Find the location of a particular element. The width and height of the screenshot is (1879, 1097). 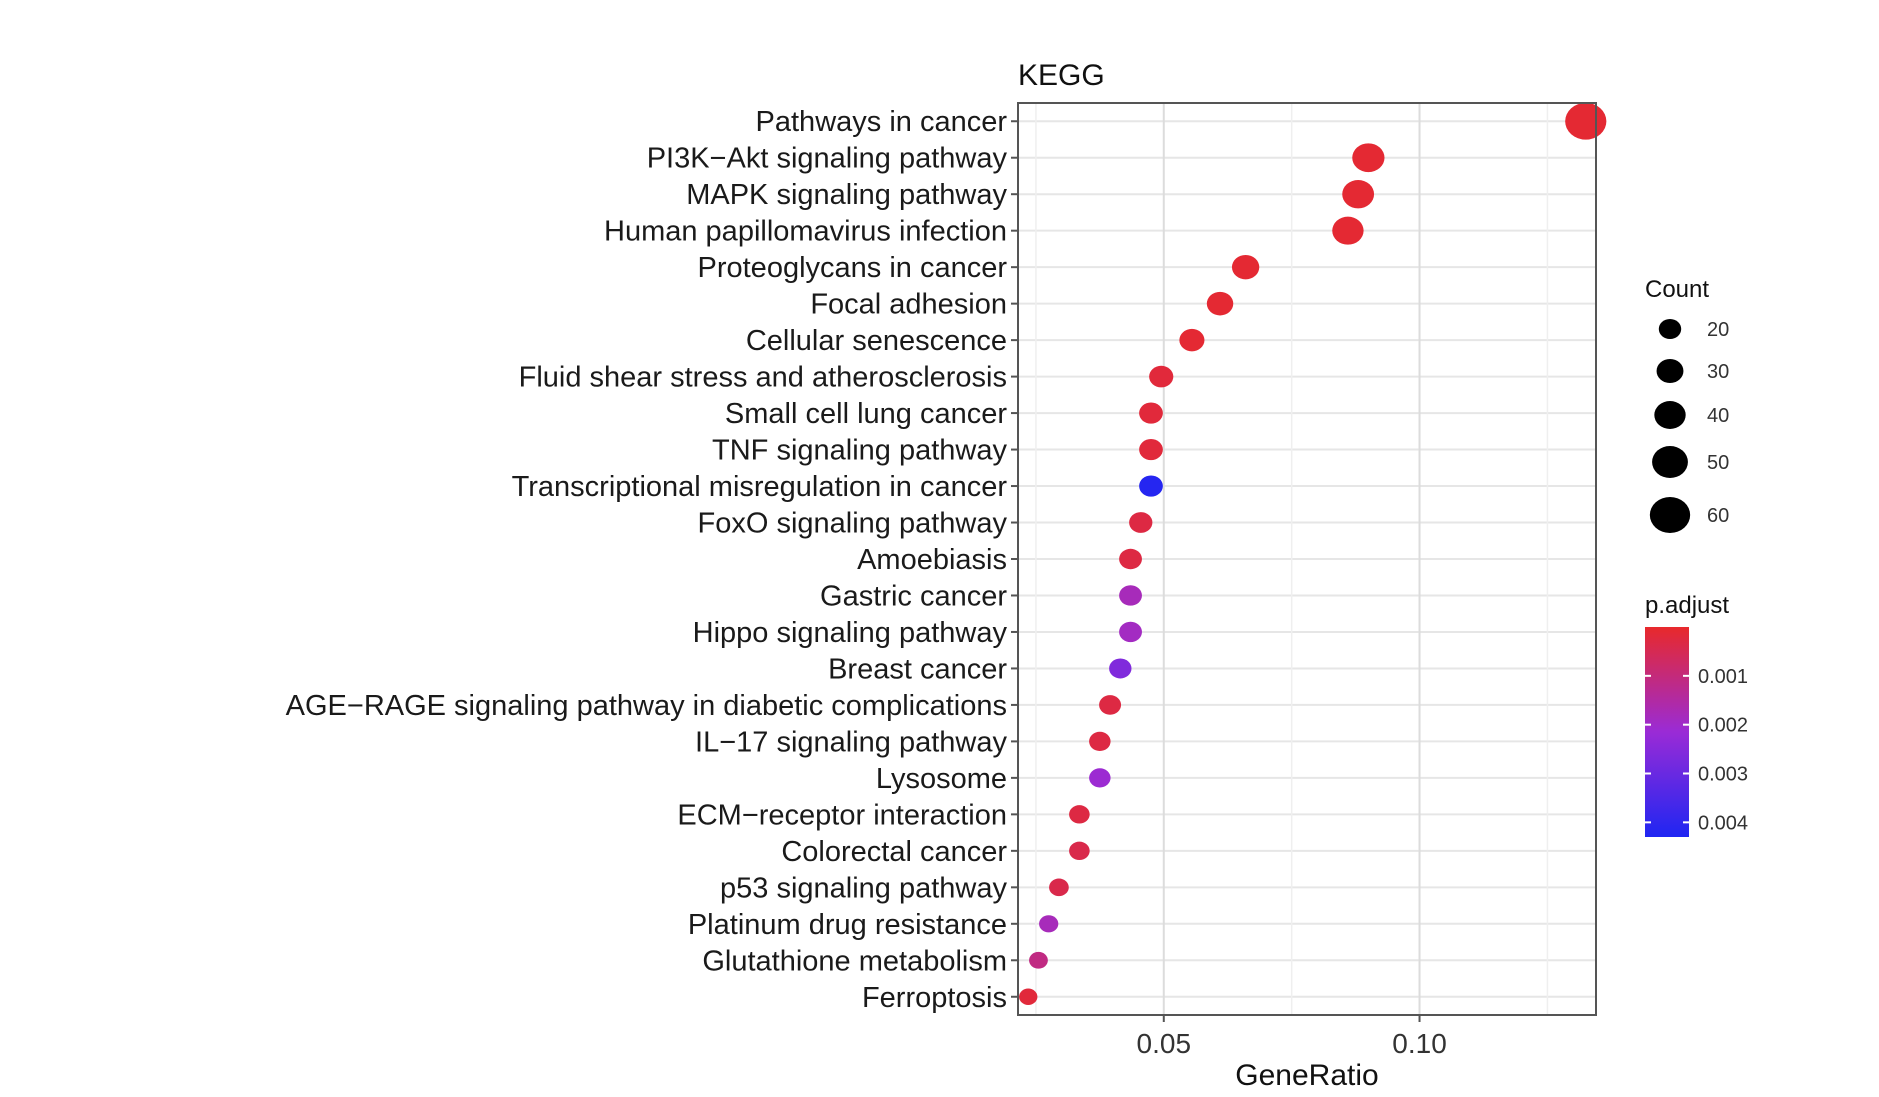

y-tick-label: Cellular senescence is located at coordinates (876, 341).